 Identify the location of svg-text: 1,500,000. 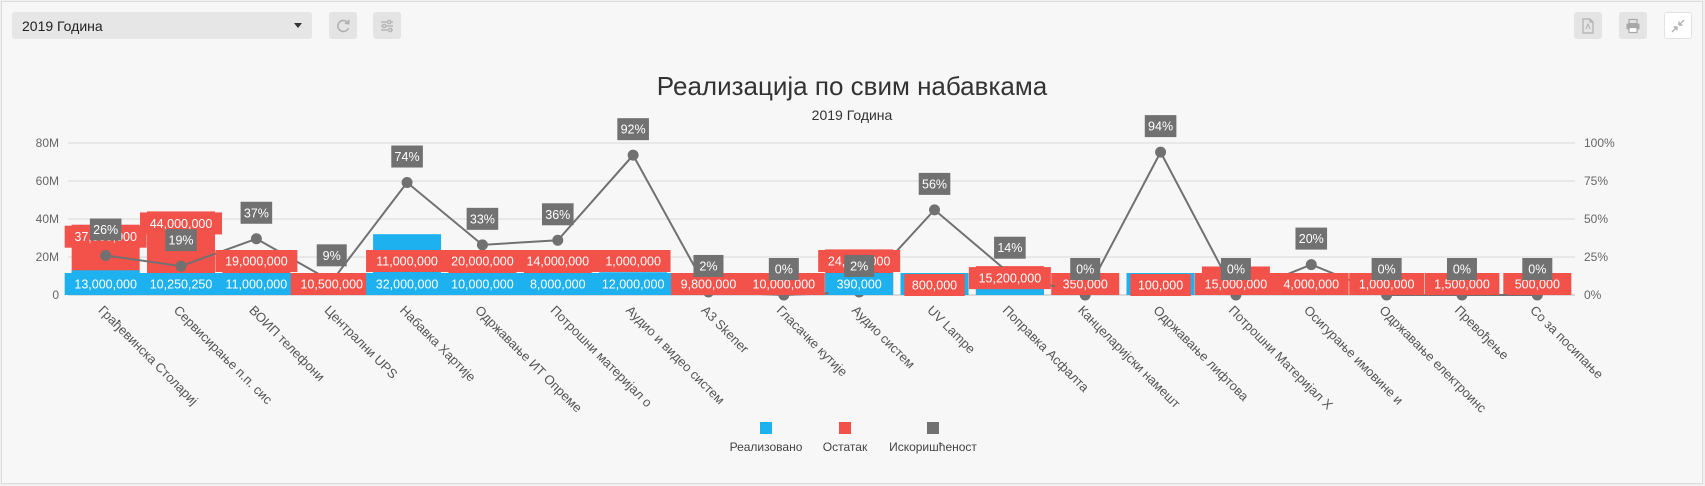
(1462, 285).